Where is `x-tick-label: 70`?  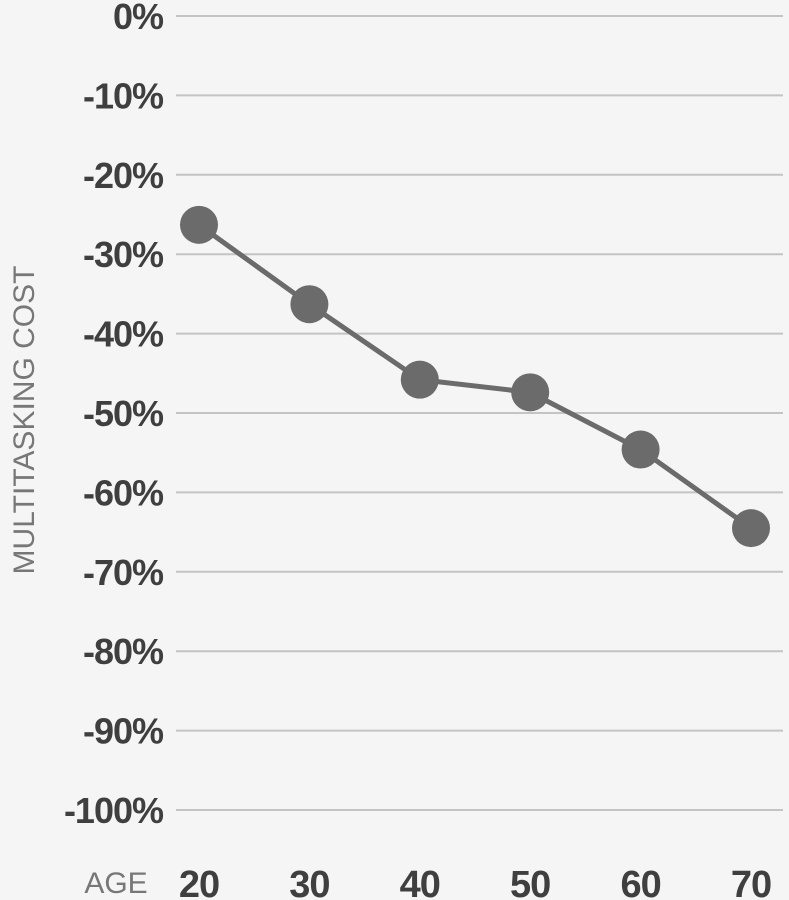
x-tick-label: 70 is located at coordinates (751, 882).